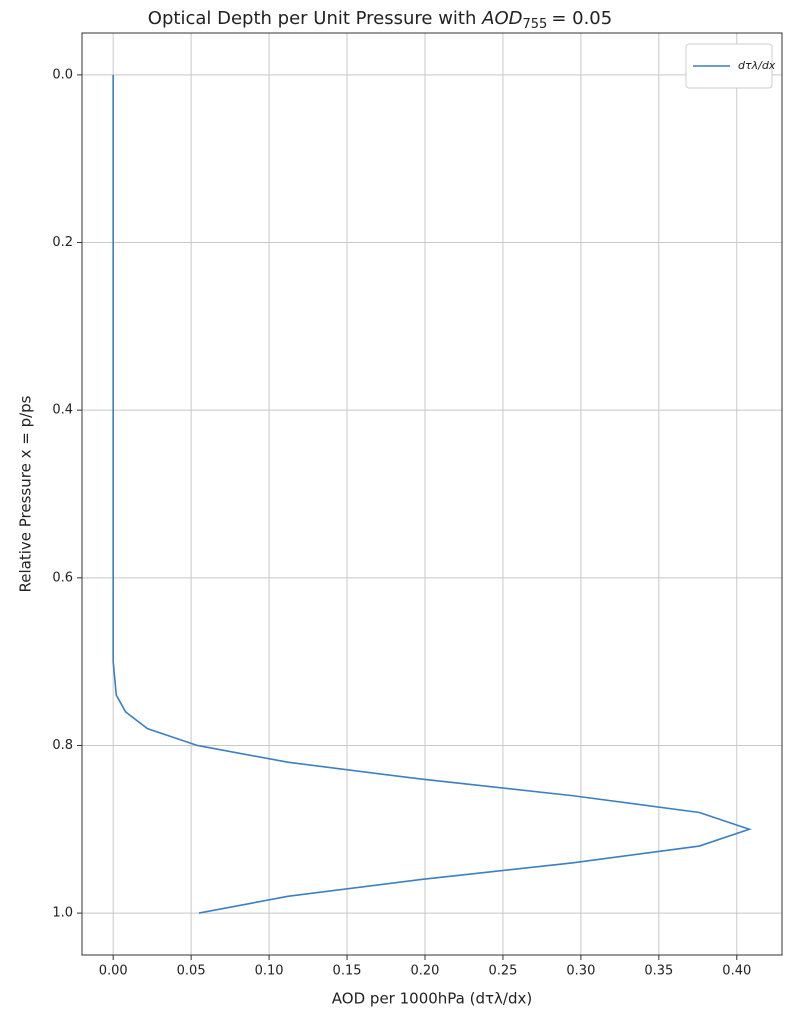 Image resolution: width=800 pixels, height=1026 pixels. What do you see at coordinates (62, 242) in the screenshot?
I see `y-tick-label: 0.2` at bounding box center [62, 242].